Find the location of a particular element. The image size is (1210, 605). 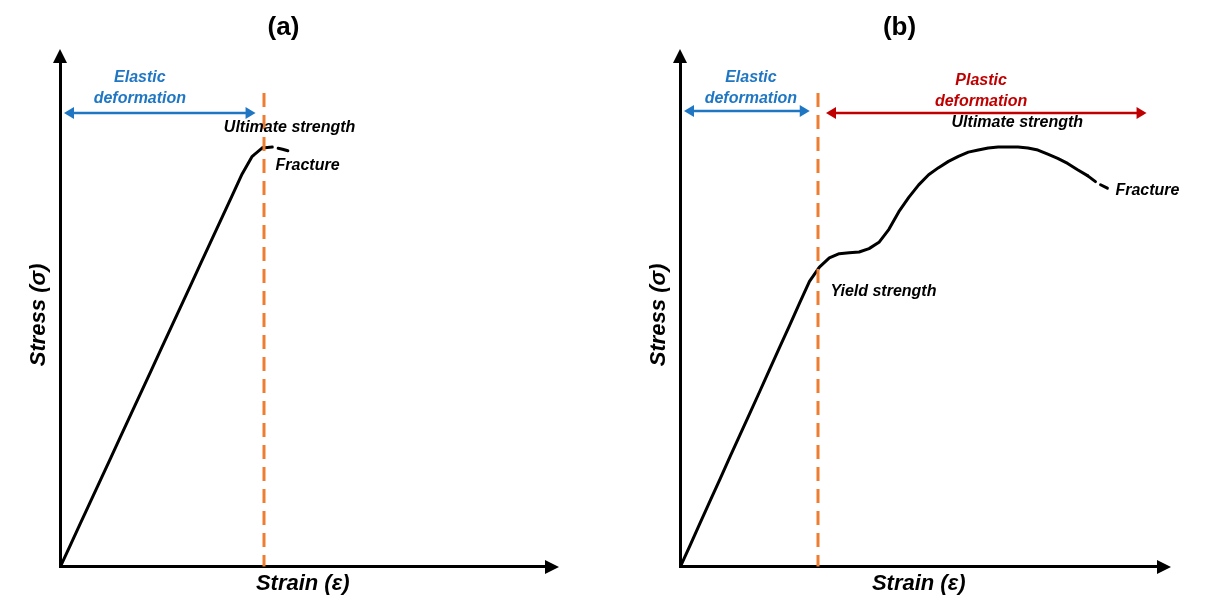

annotation: Yield strength is located at coordinates (883, 290).